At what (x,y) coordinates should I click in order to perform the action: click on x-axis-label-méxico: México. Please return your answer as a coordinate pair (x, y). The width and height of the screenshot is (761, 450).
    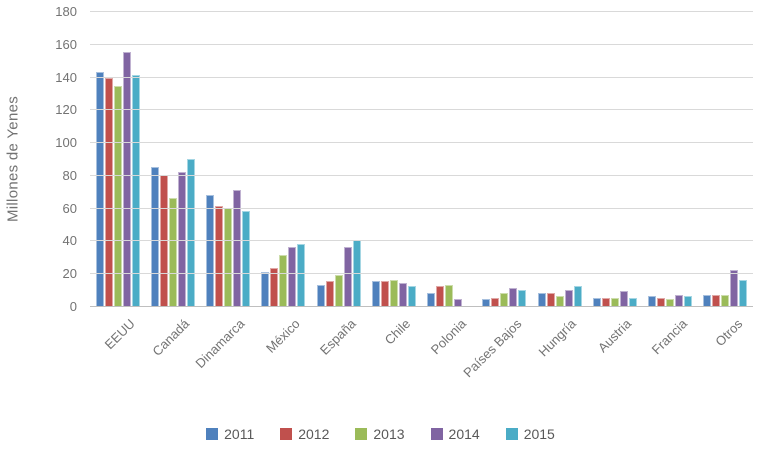
    Looking at the image, I should click on (283, 336).